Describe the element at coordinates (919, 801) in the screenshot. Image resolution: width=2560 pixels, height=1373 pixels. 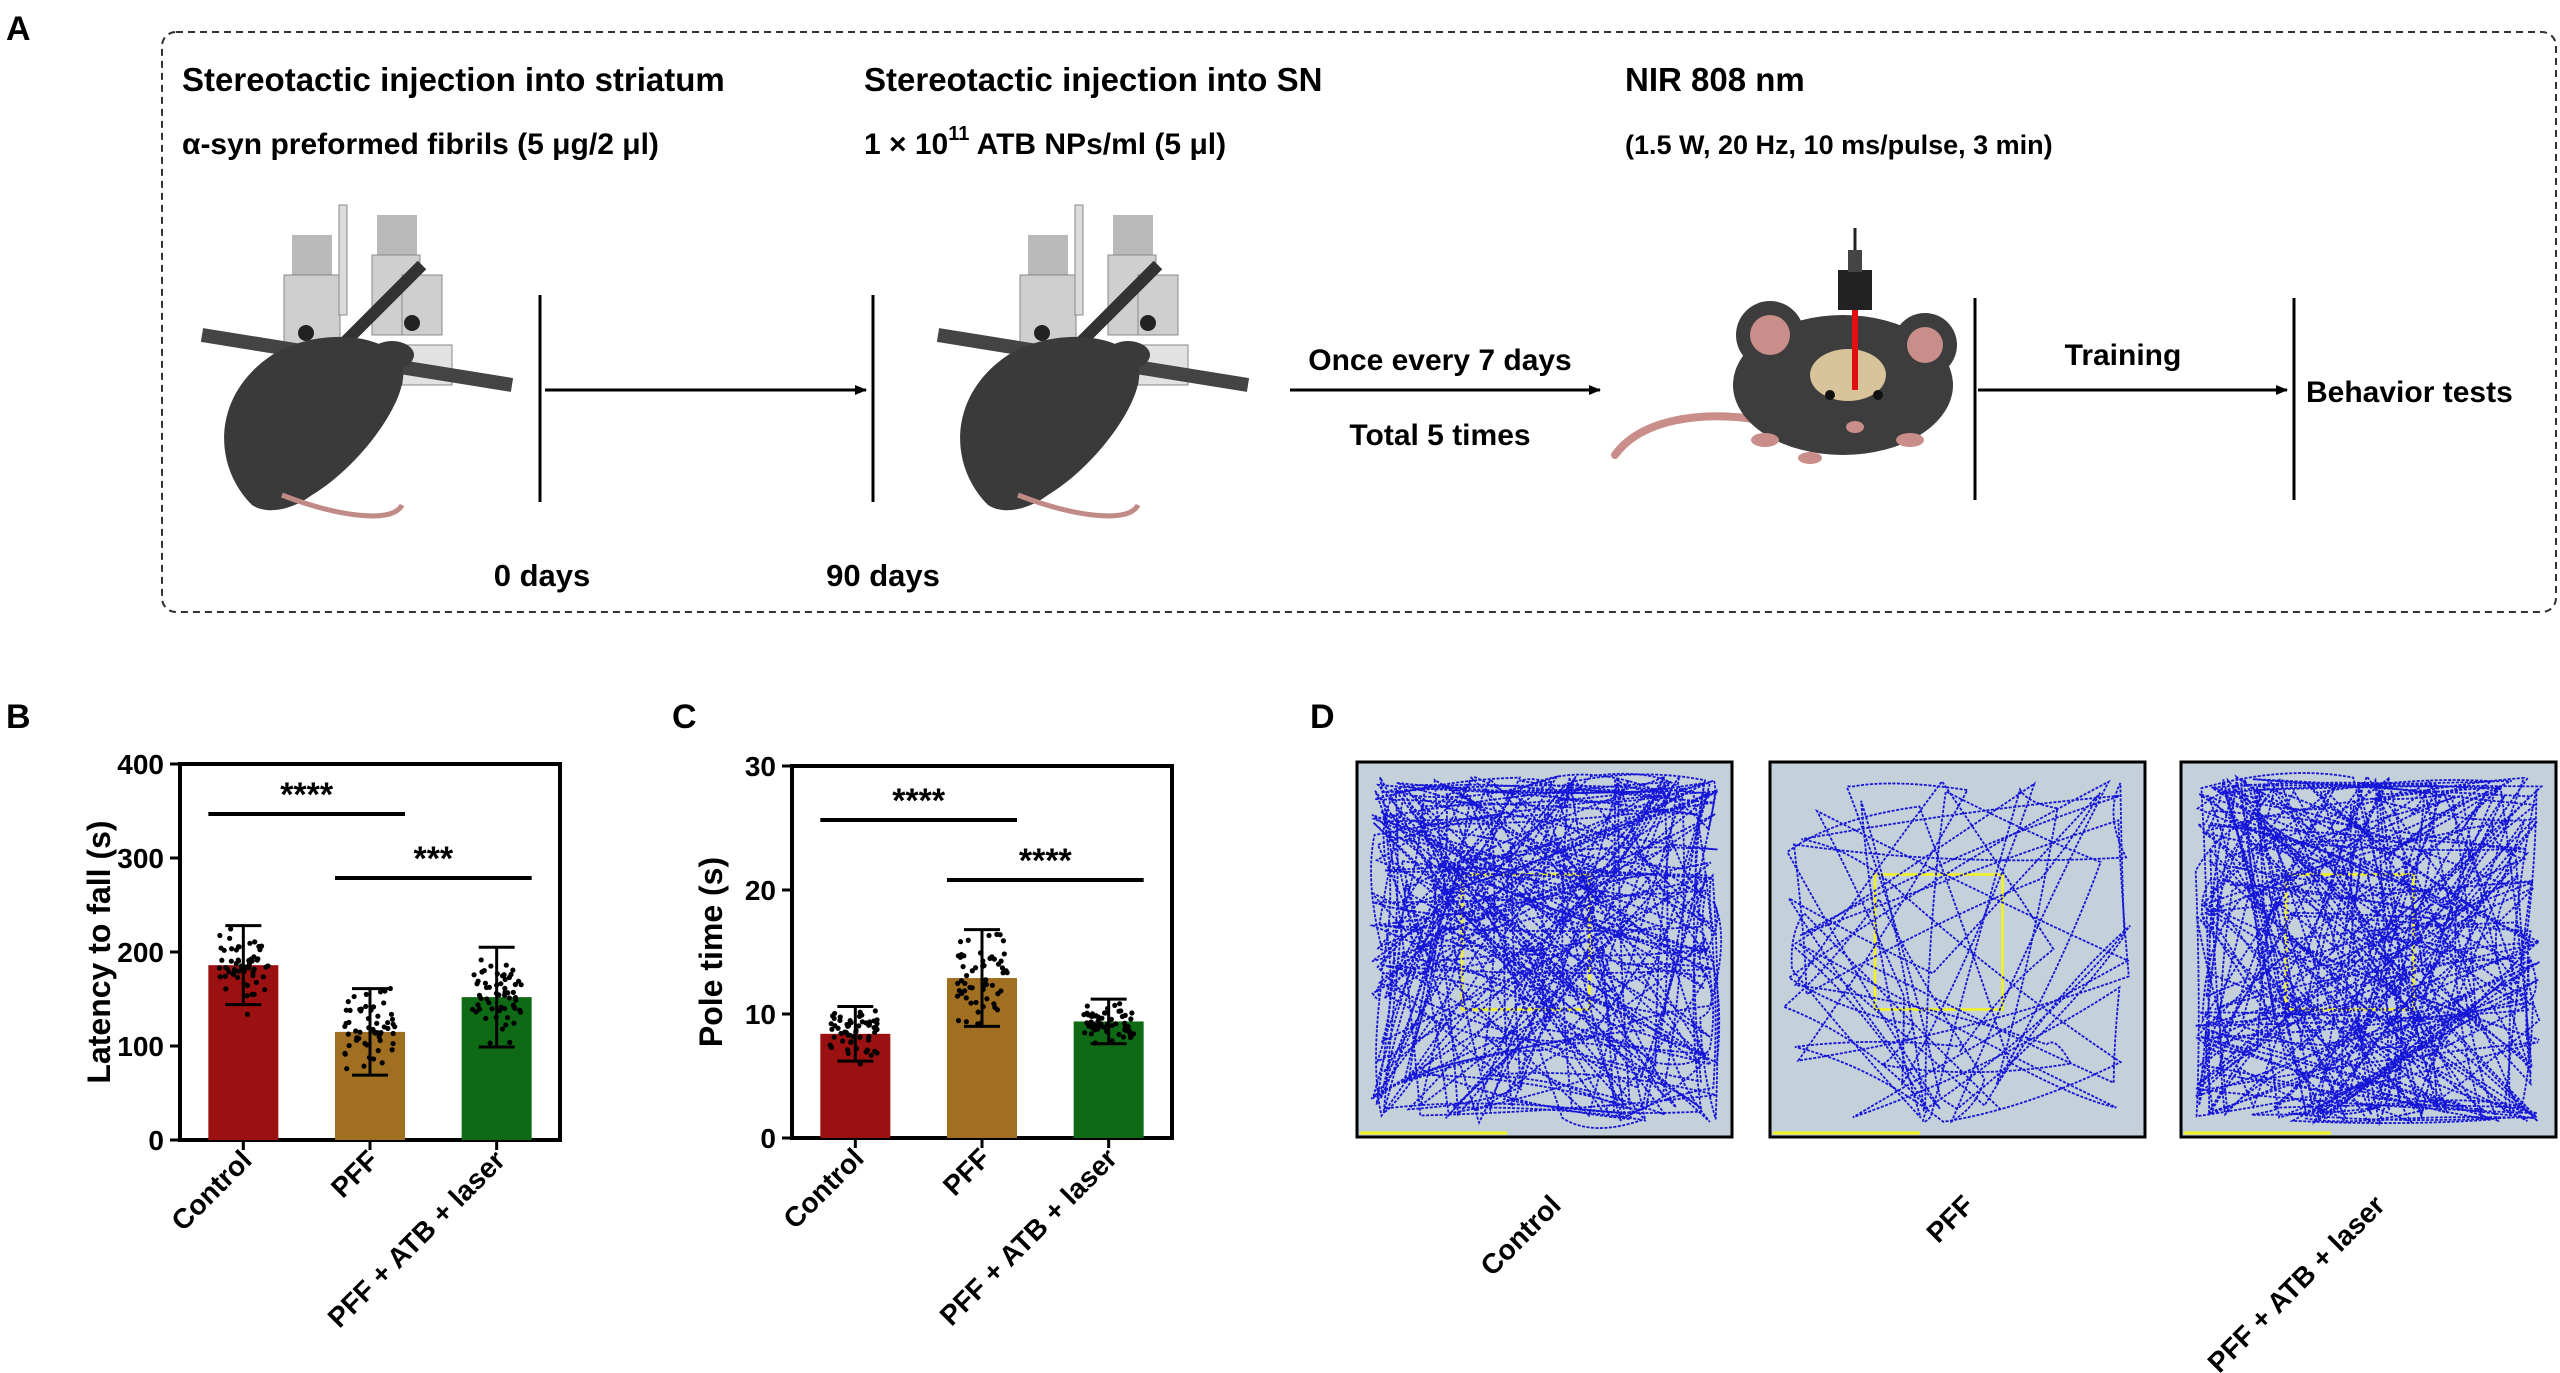
I see `significance-label: ****` at that location.